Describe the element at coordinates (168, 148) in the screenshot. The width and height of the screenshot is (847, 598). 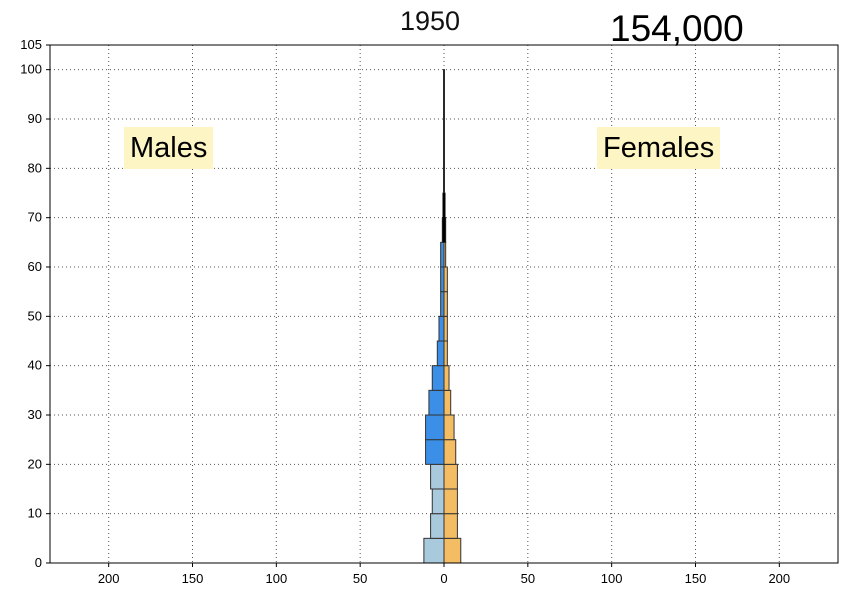
I see `legend-males: Males` at that location.